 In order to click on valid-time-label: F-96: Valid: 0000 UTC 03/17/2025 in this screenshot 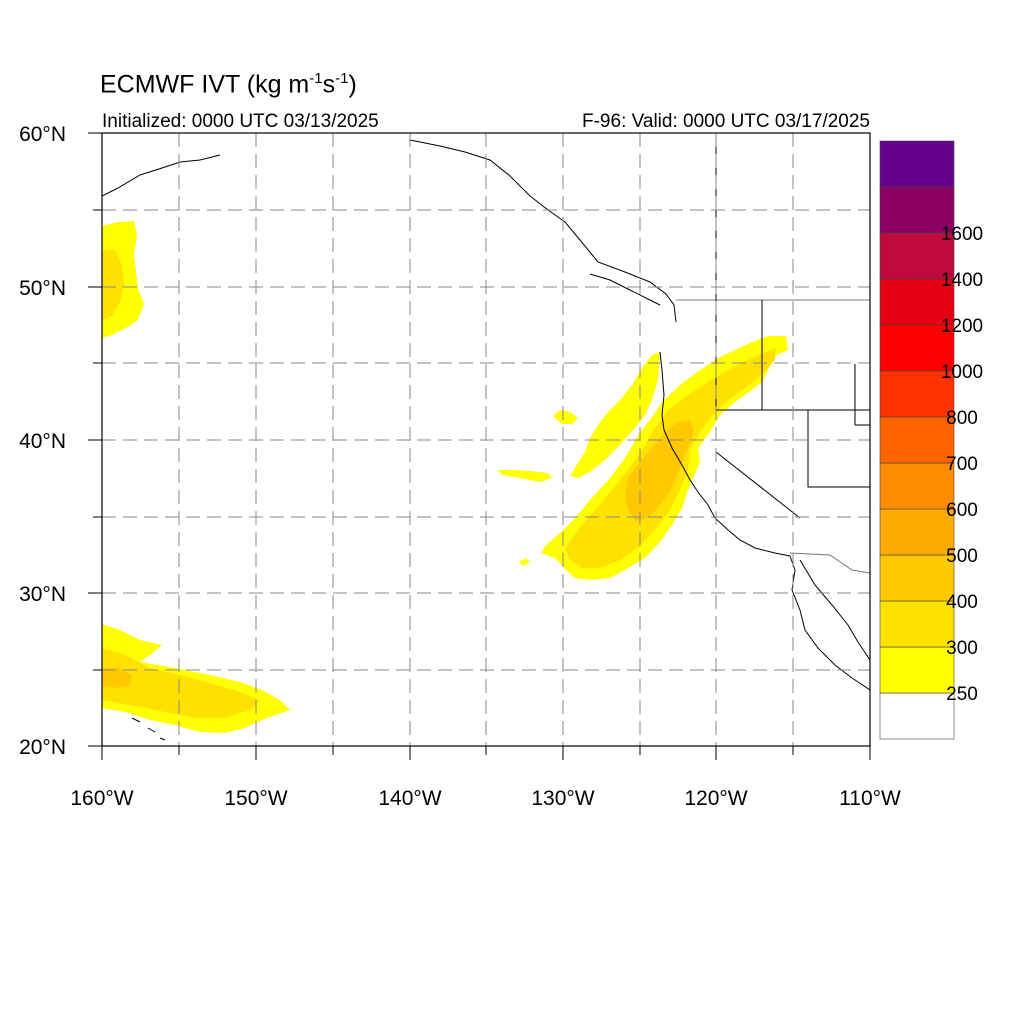, I will do `click(726, 121)`.